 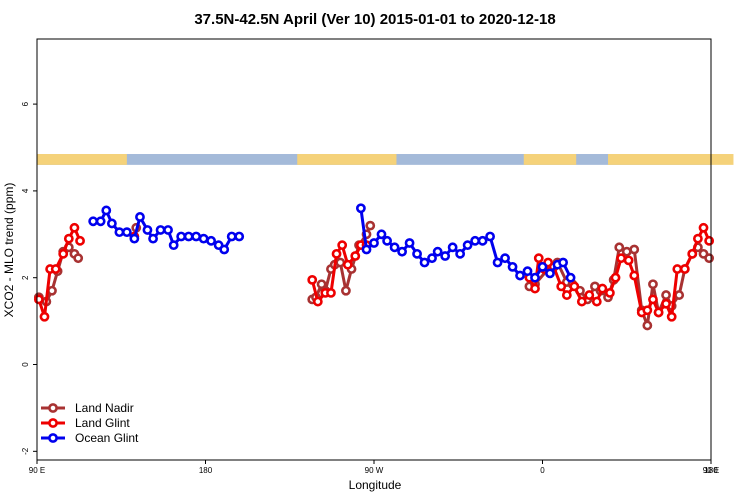 What do you see at coordinates (37, 470) in the screenshot?
I see `x-tick-label-0: 90 E` at bounding box center [37, 470].